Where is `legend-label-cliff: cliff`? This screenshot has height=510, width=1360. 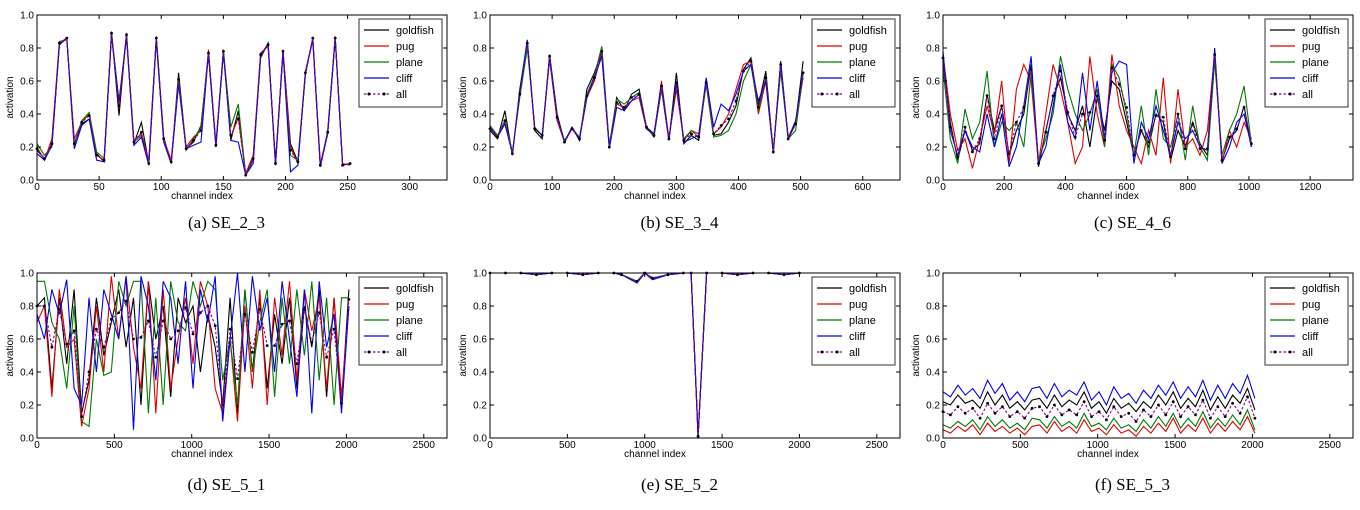
legend-label-cliff: cliff is located at coordinates (1310, 337).